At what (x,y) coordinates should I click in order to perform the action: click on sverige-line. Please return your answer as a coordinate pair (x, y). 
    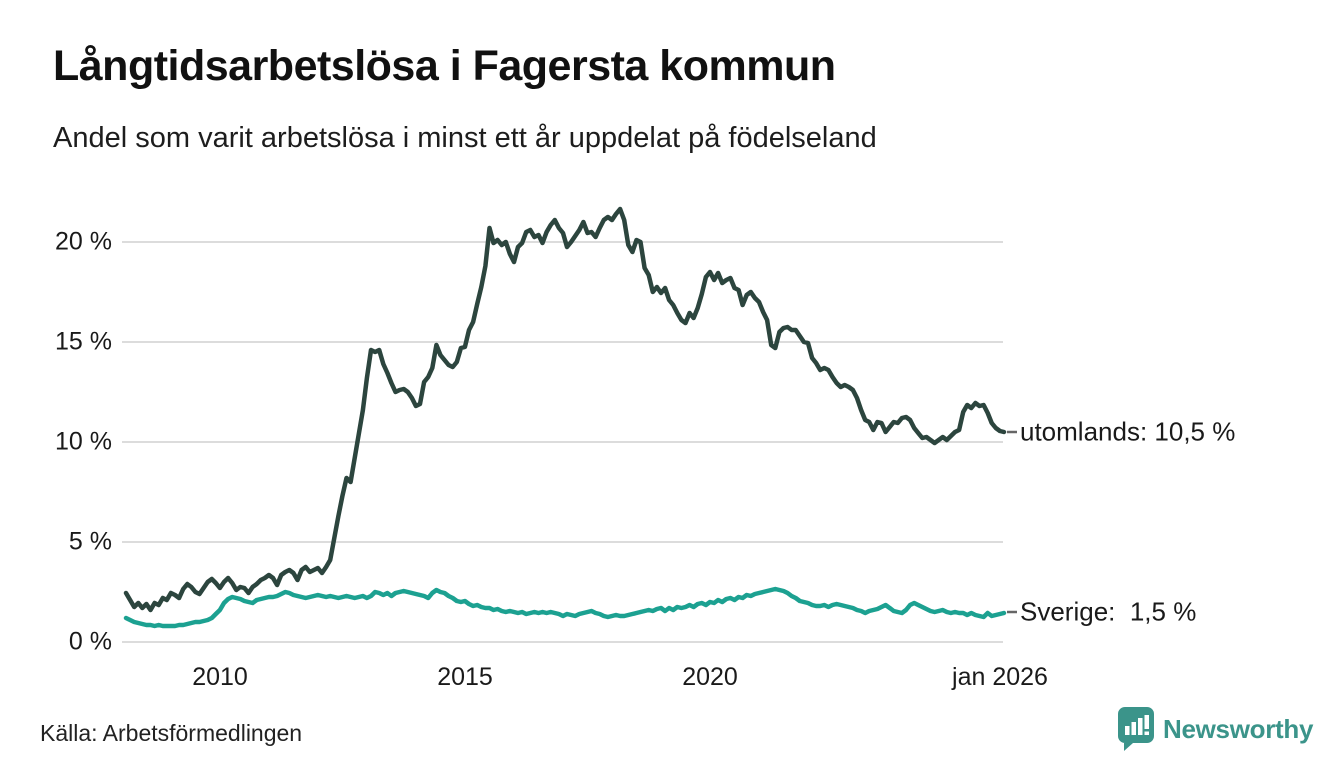
    Looking at the image, I should click on (565, 607).